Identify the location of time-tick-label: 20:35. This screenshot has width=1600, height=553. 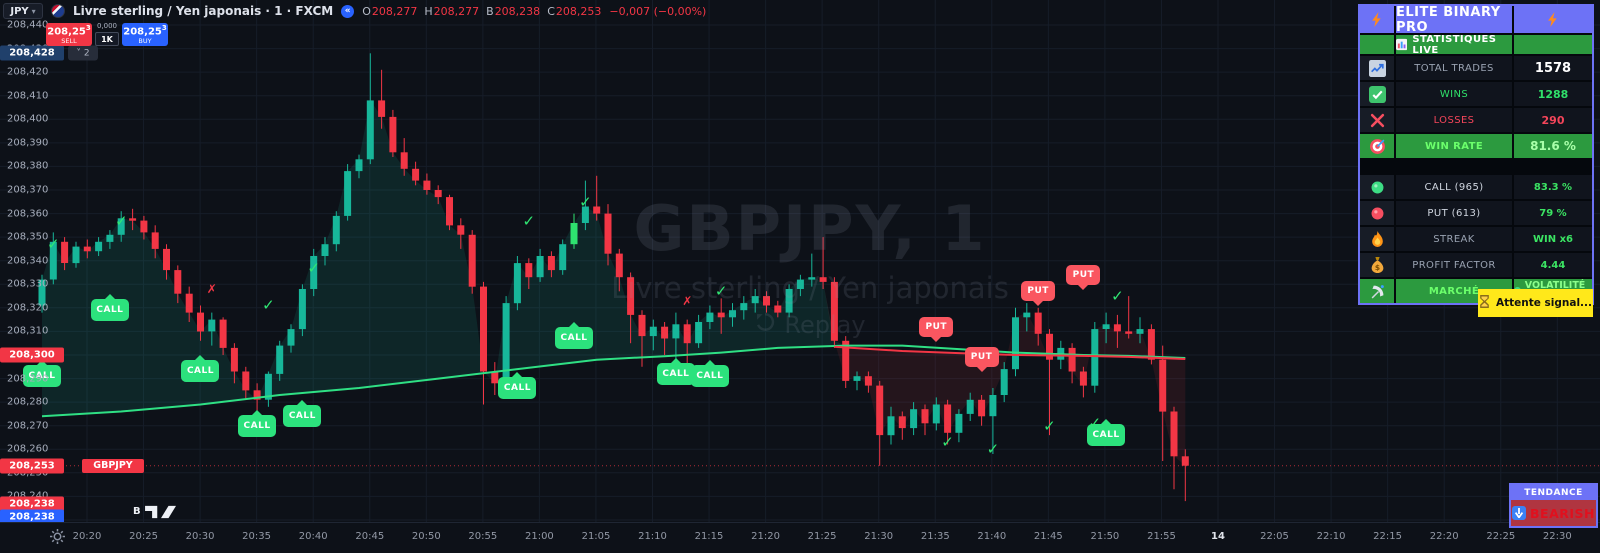
(257, 536).